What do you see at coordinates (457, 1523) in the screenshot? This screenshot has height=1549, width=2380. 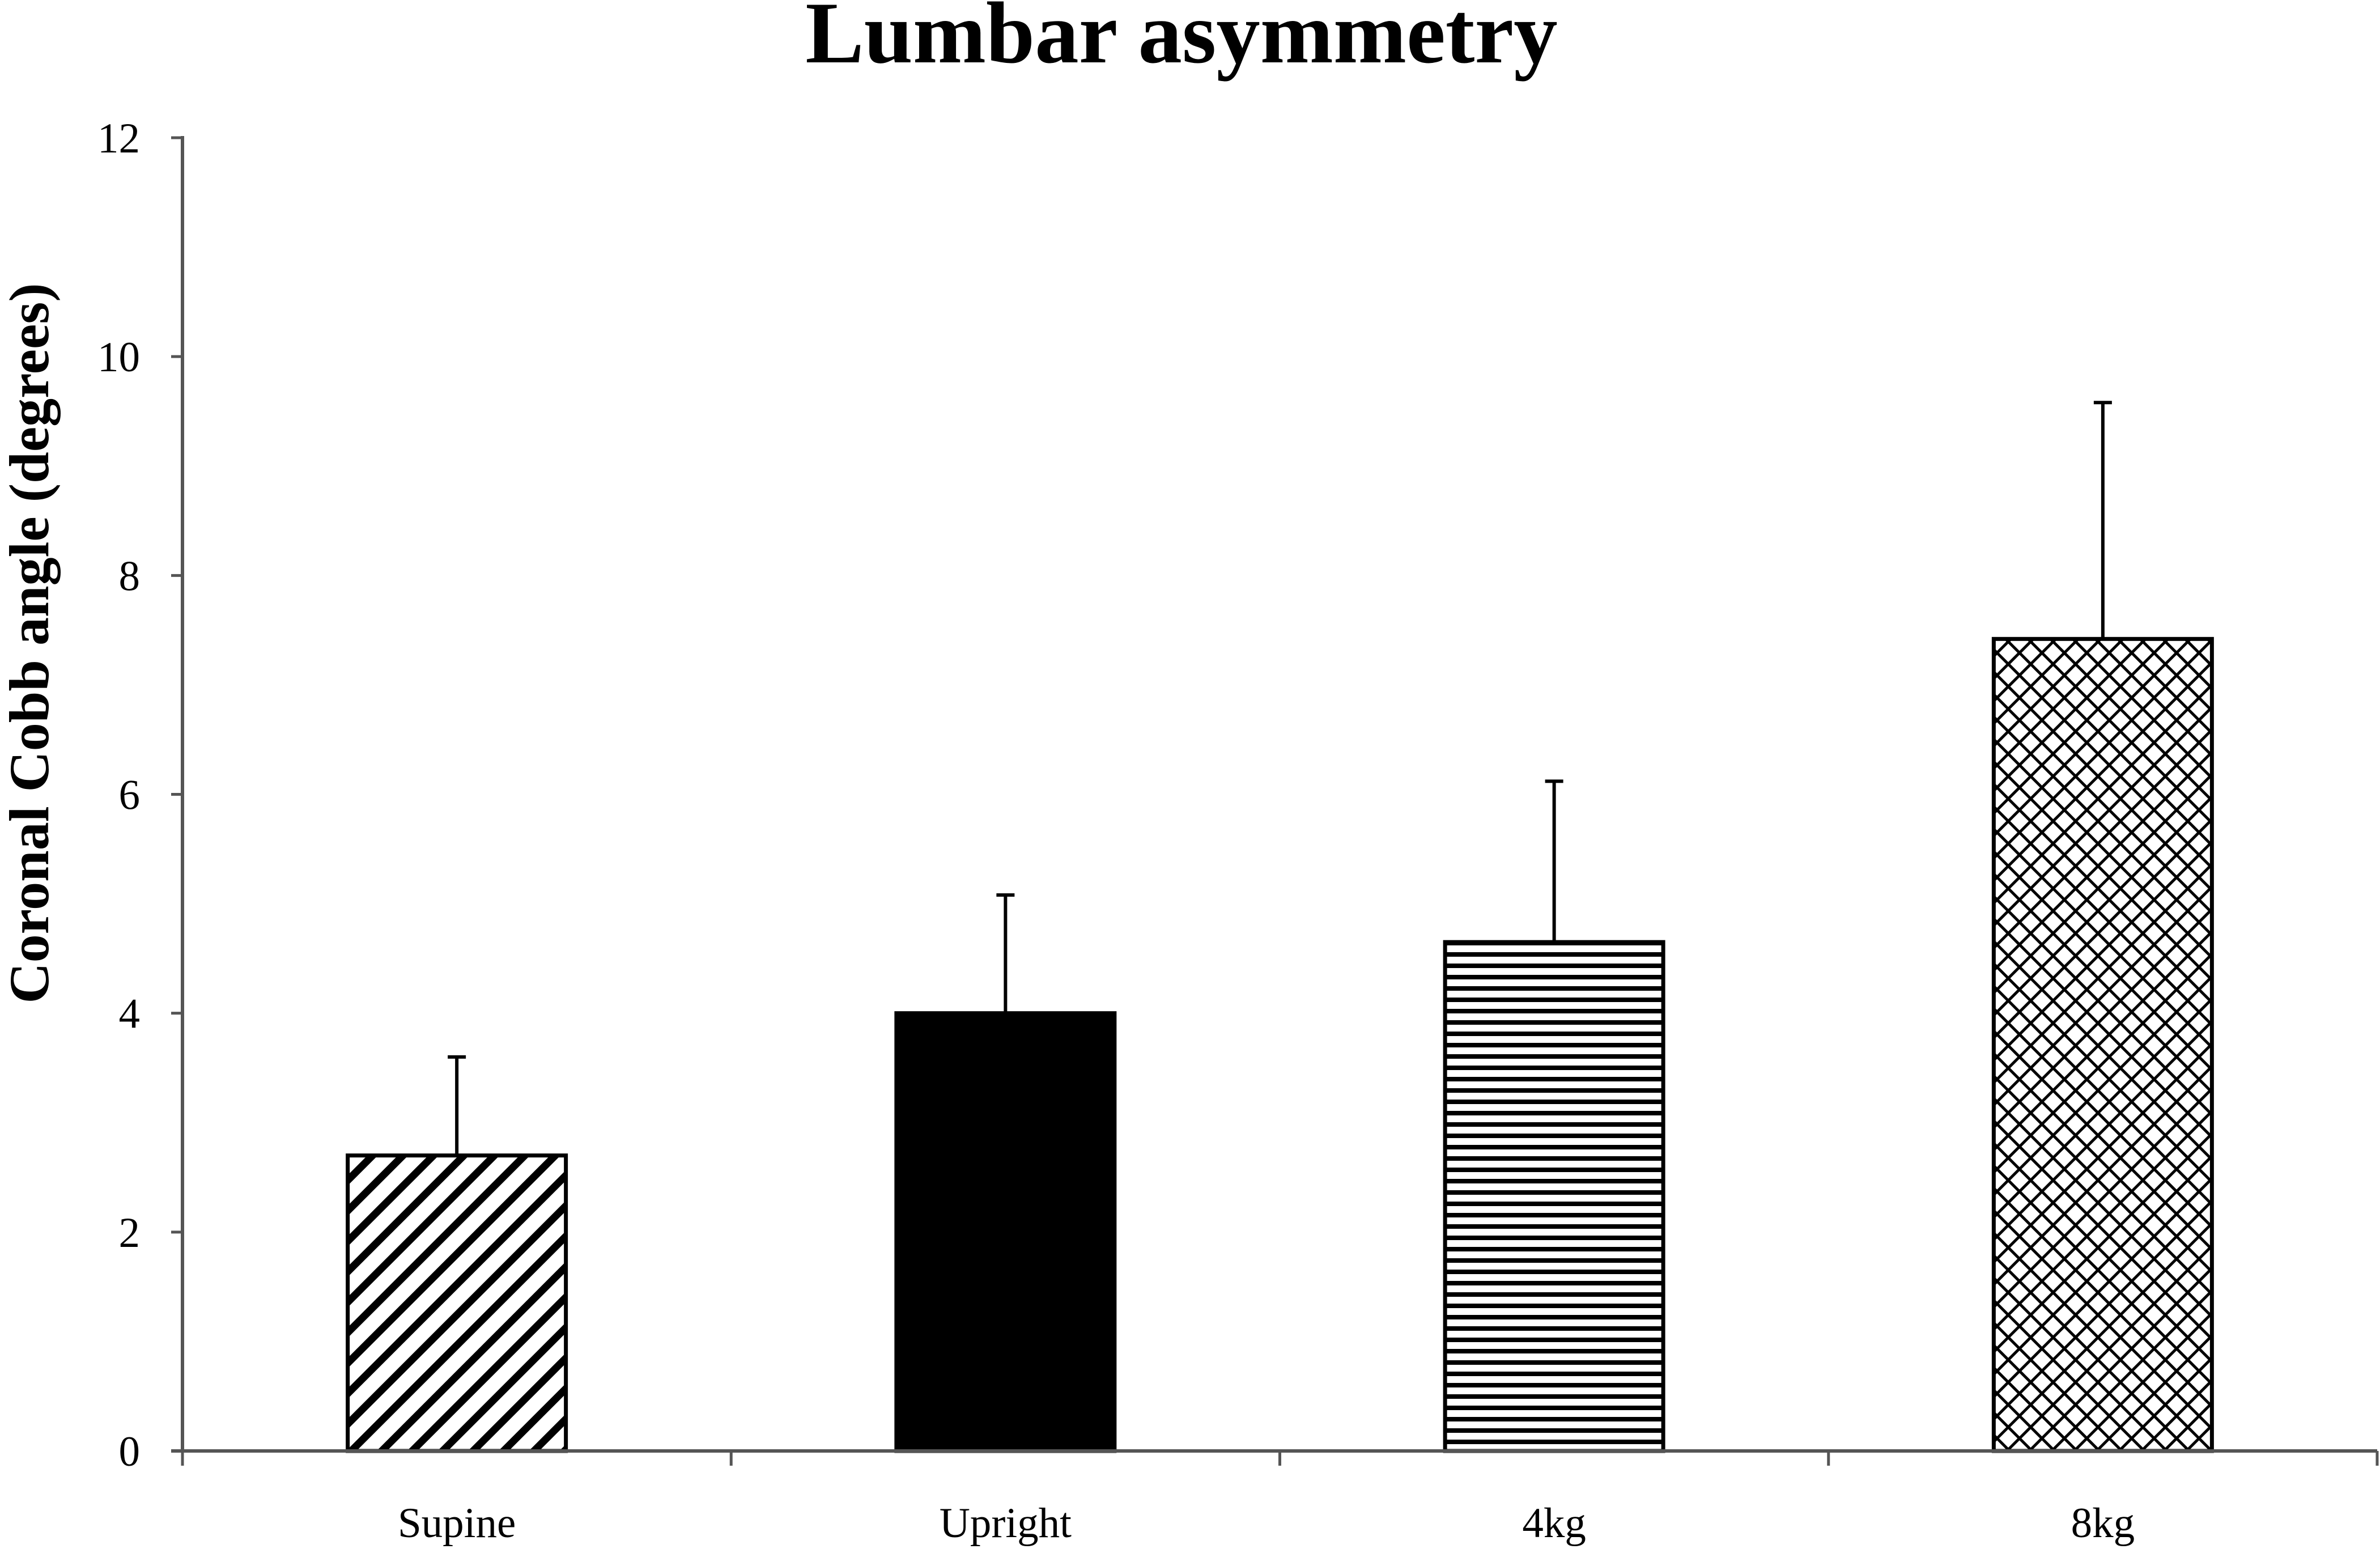 I see `x-tick-label-supine: Supine` at bounding box center [457, 1523].